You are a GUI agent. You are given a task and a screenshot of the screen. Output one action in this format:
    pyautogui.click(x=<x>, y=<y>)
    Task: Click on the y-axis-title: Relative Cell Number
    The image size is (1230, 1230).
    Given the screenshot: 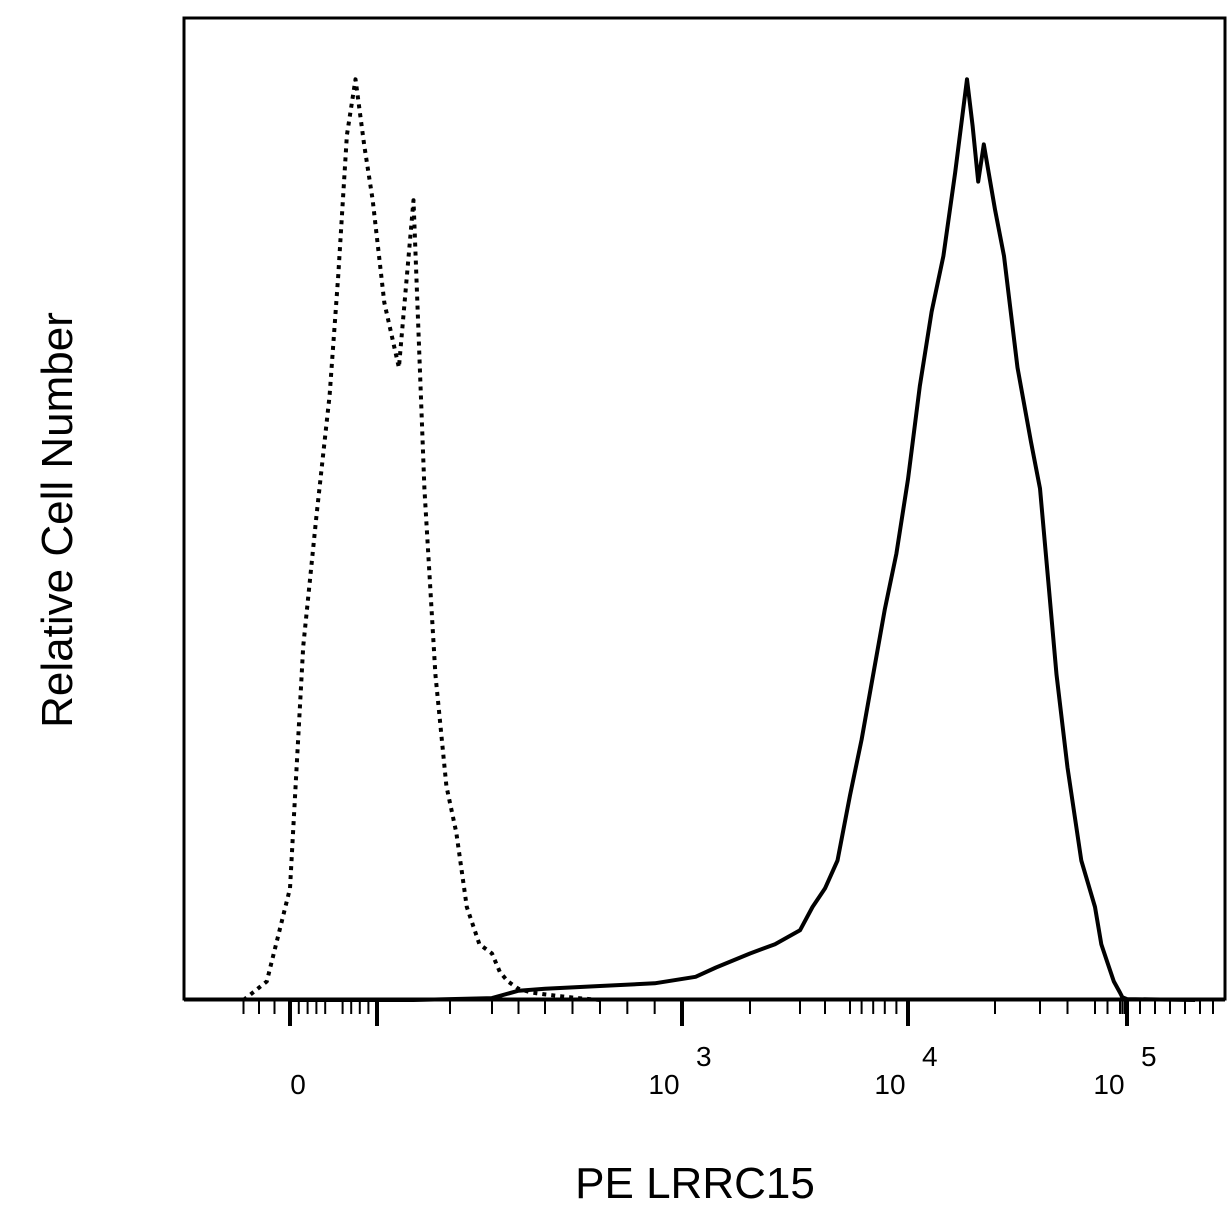 What is the action you would take?
    pyautogui.click(x=57, y=520)
    